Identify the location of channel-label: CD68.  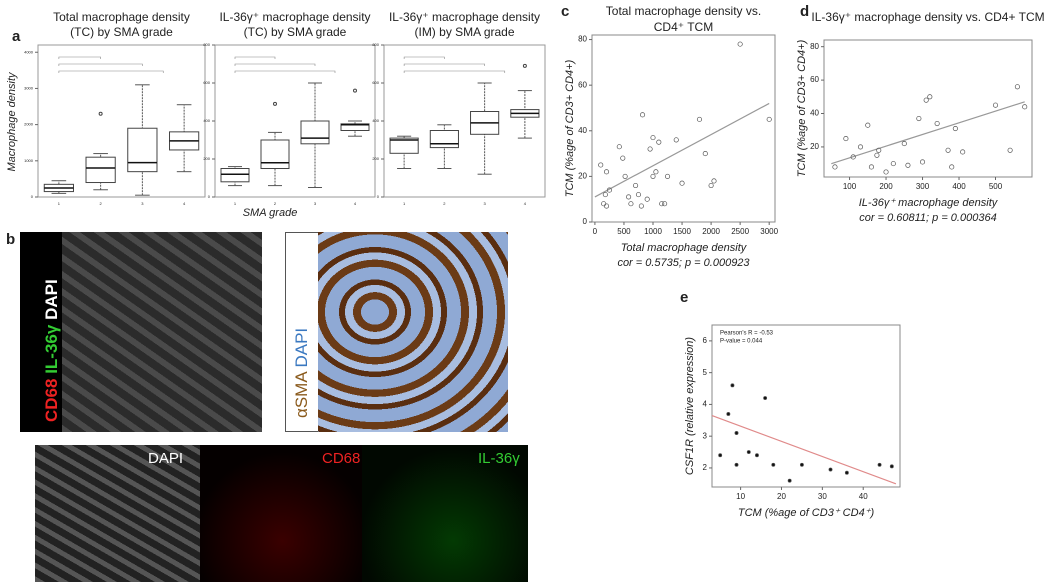
(341, 458).